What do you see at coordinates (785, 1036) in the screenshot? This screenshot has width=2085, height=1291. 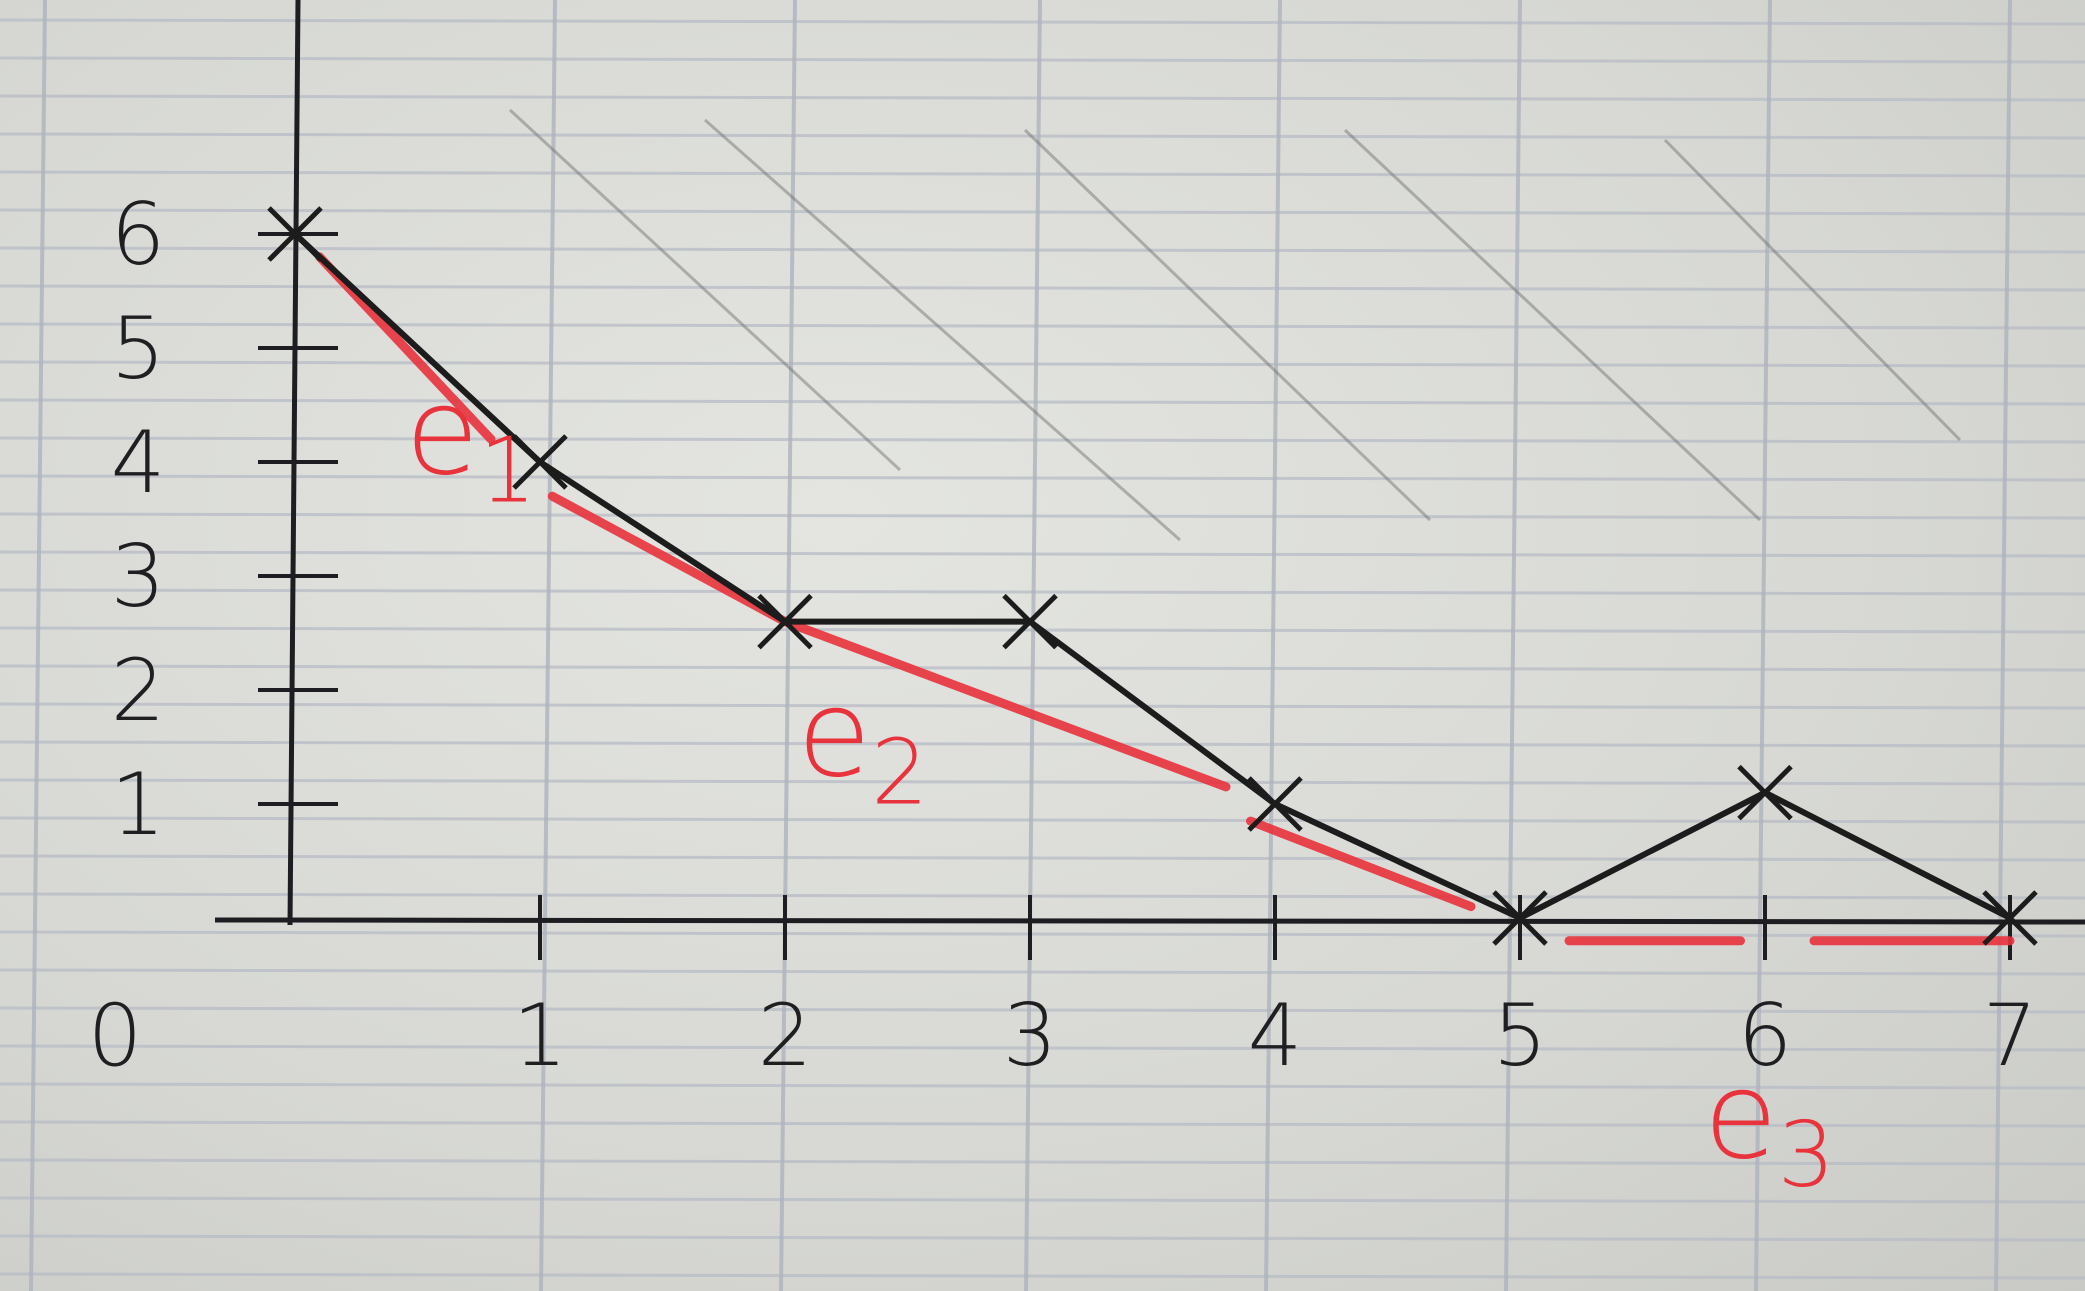 I see `x-tick-label: 2` at bounding box center [785, 1036].